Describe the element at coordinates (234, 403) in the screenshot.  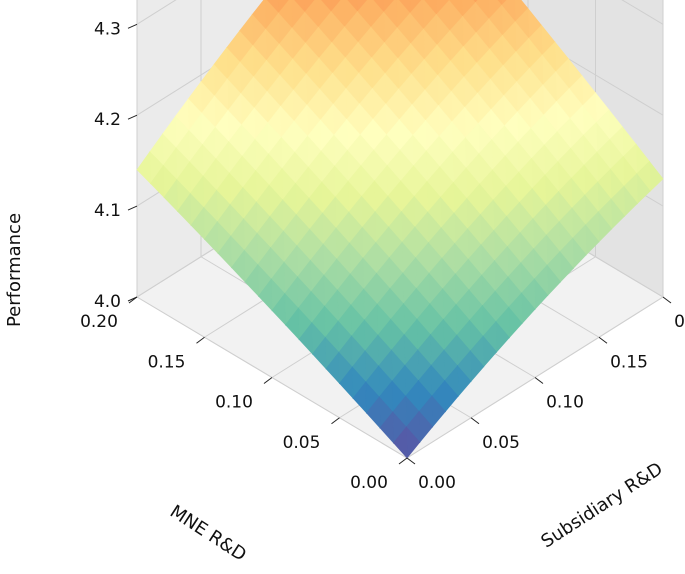
I see `y-tick-label-2: 0.10` at that location.